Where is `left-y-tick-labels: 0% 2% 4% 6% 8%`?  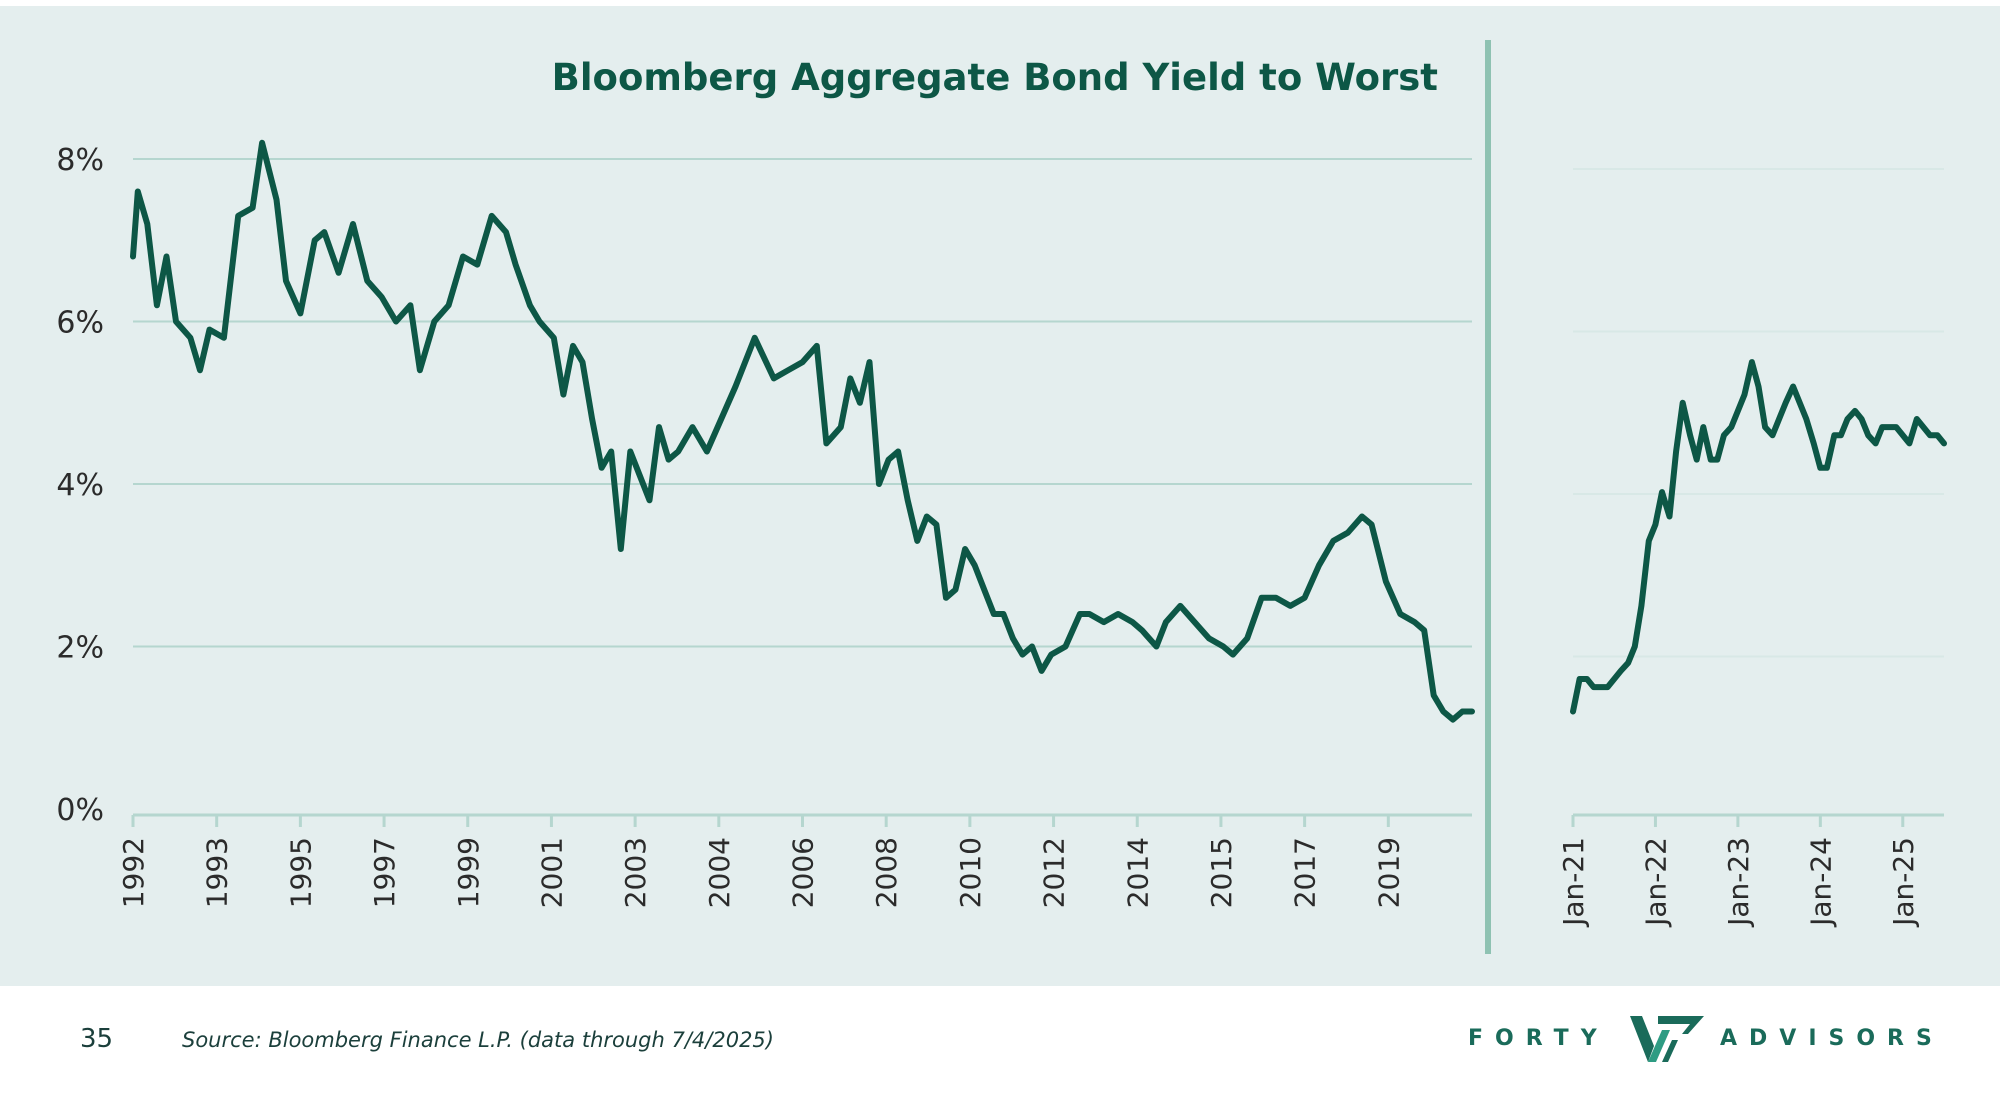
left-y-tick-labels: 0% 2% 4% 6% 8% is located at coordinates (80, 485).